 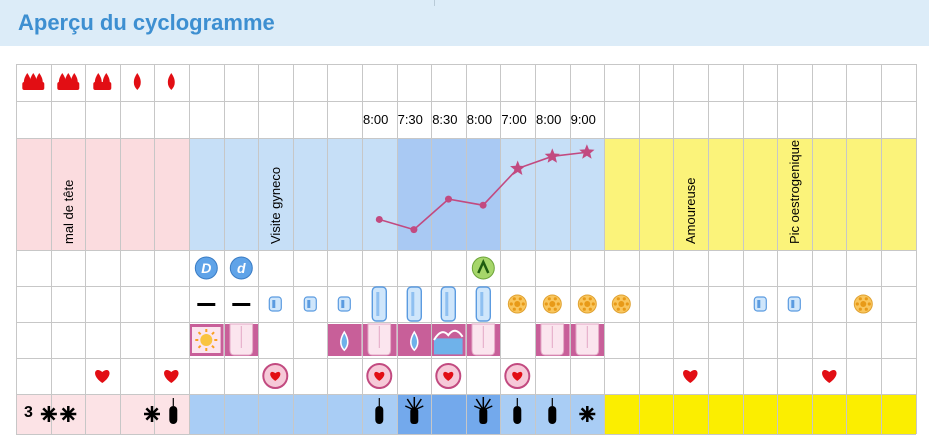 What do you see at coordinates (691, 210) in the screenshot?
I see `day-note: Amoureuse` at bounding box center [691, 210].